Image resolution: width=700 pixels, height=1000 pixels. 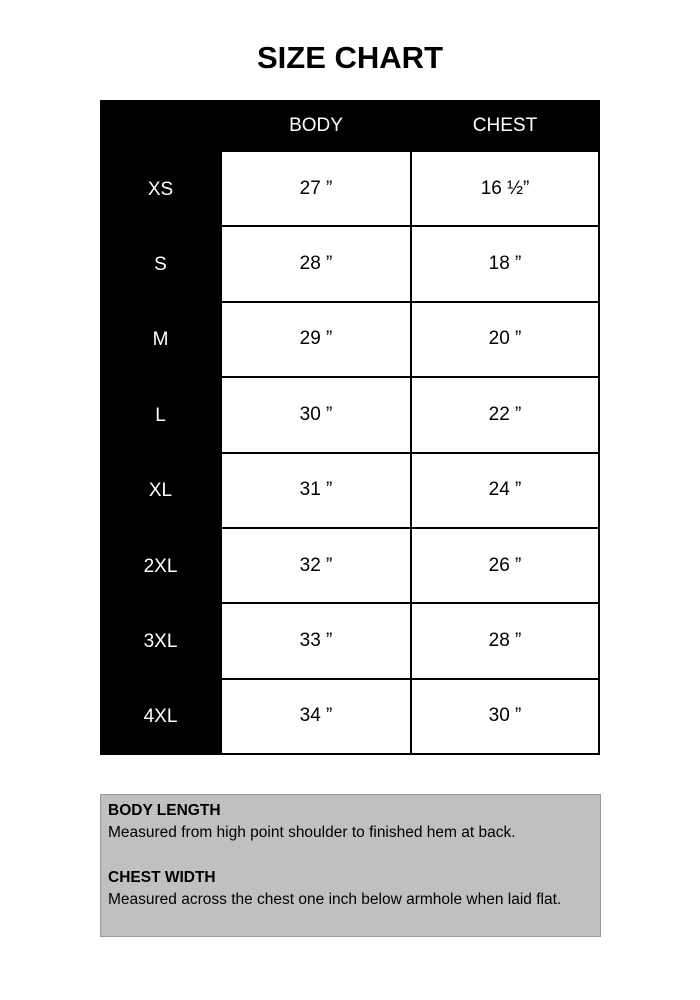 What do you see at coordinates (316, 339) in the screenshot?
I see `body-value: 29 ”` at bounding box center [316, 339].